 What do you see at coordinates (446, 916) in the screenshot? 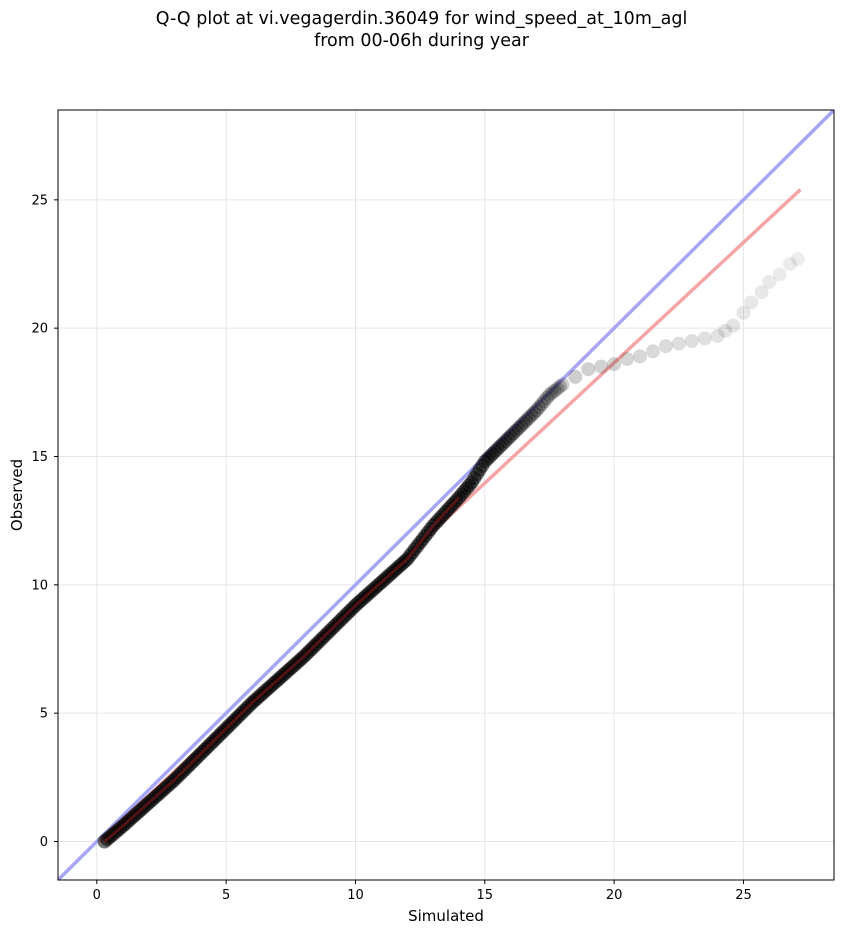
I see `x-axis-label: Simulated` at bounding box center [446, 916].